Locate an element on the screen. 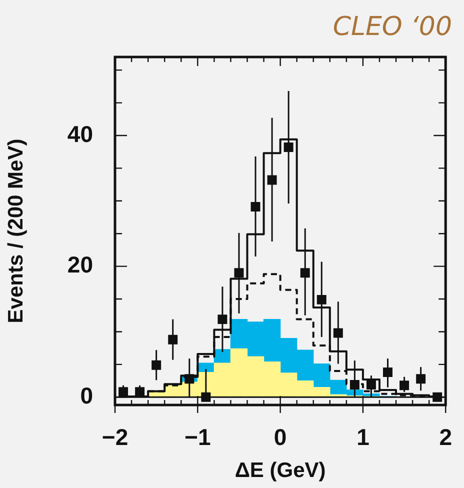 Image resolution: width=464 pixels, height=488 pixels. y-axis-title: Events / (200 MeV) is located at coordinates (16, 231).